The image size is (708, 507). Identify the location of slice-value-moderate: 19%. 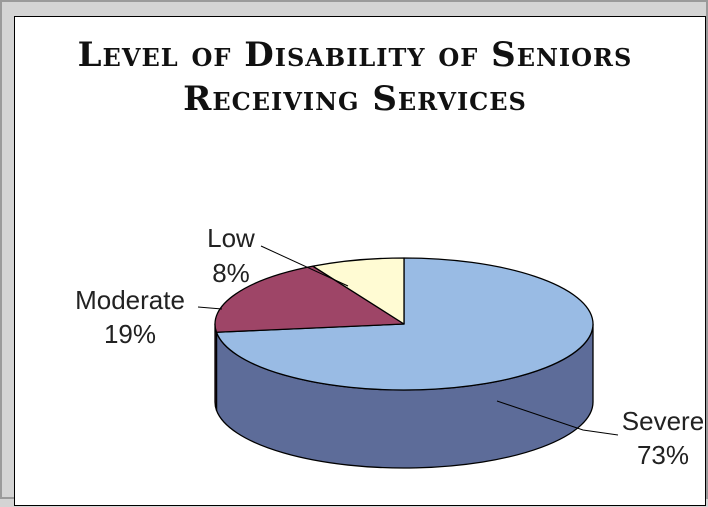
(130, 334).